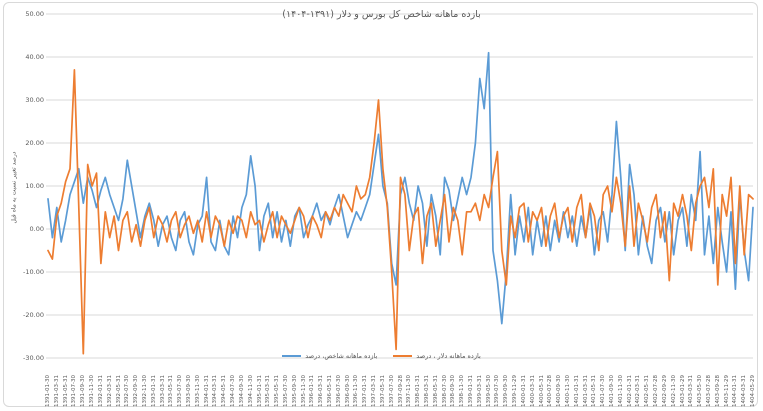  What do you see at coordinates (488, 391) in the screenshot?
I see `x-tick-label: 1399-05-30` at bounding box center [488, 391].